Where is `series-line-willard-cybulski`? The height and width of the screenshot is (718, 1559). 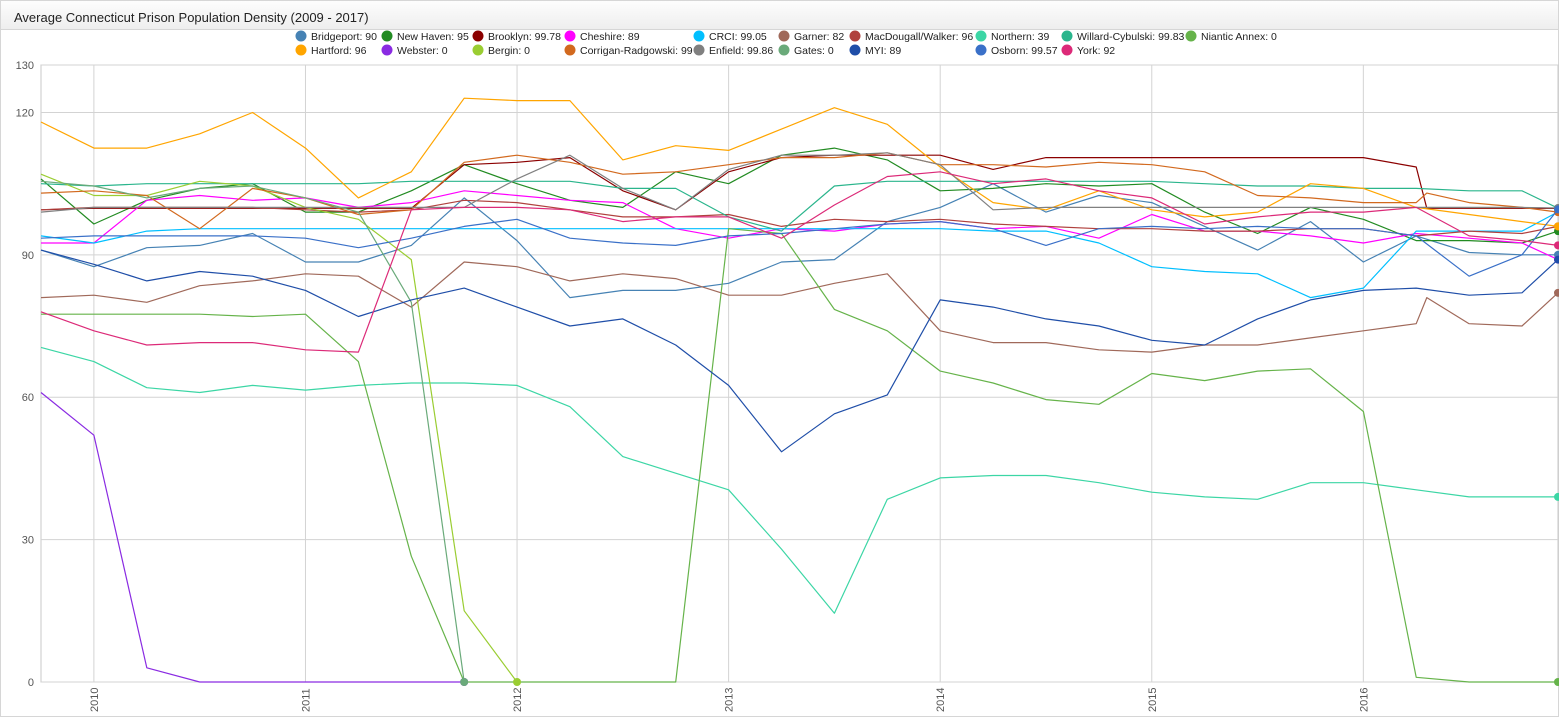 series-line-willard-cybulski is located at coordinates (799, 206).